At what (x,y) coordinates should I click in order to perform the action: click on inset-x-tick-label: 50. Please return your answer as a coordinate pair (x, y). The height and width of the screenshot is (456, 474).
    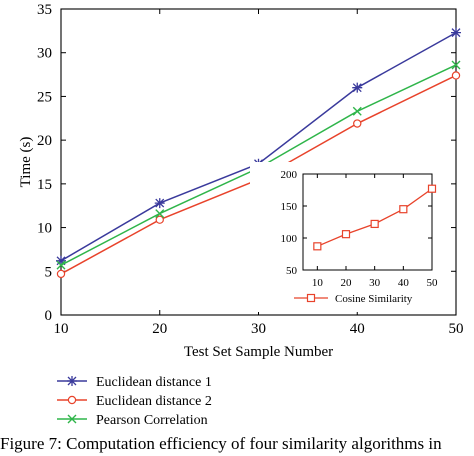
    Looking at the image, I should click on (433, 283).